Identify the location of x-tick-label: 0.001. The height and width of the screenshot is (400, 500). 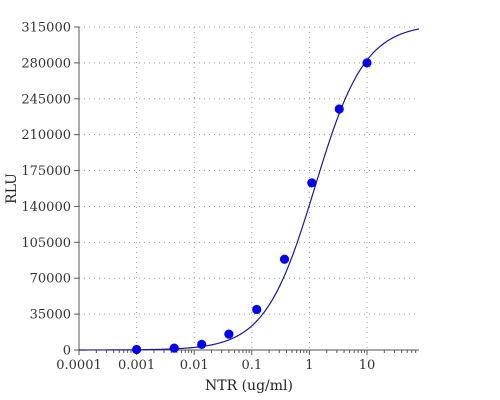
(136, 365).